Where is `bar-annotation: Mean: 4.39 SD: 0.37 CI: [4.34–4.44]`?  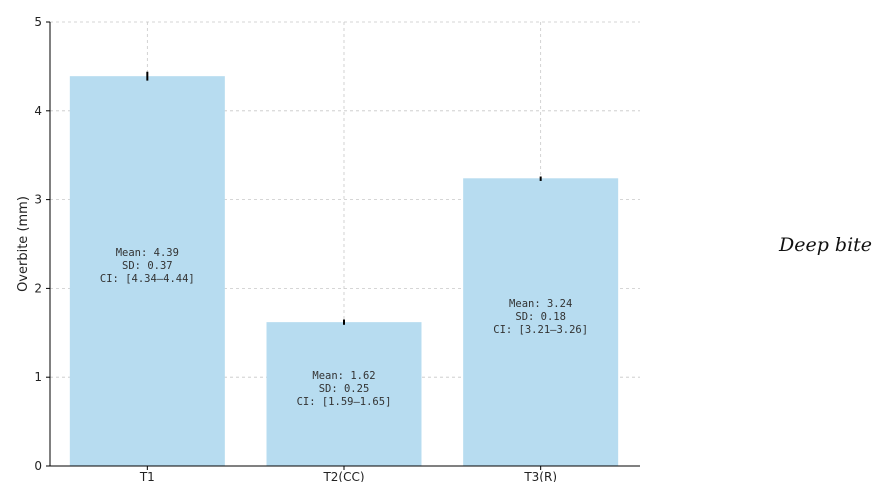
bar-annotation: Mean: 4.39 SD: 0.37 CI: [4.34–4.44] is located at coordinates (147, 266).